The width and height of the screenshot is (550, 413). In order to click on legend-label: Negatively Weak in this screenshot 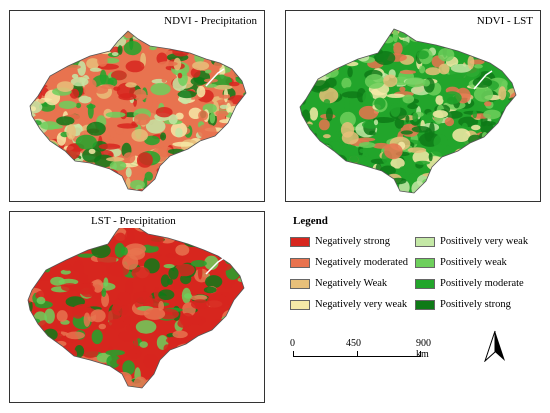, I will do `click(351, 283)`.